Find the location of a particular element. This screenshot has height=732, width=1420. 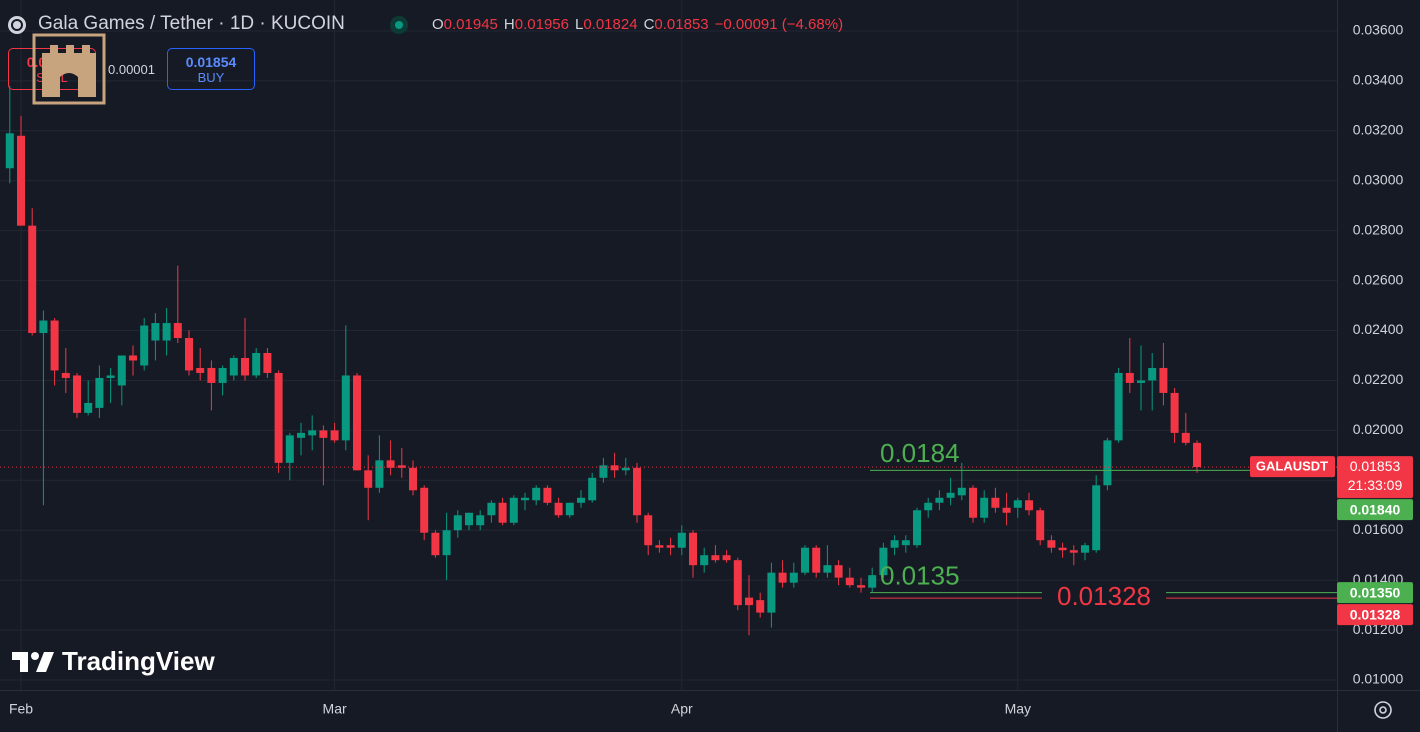

symbol-tag-label: GALAUSDT is located at coordinates (1292, 466).